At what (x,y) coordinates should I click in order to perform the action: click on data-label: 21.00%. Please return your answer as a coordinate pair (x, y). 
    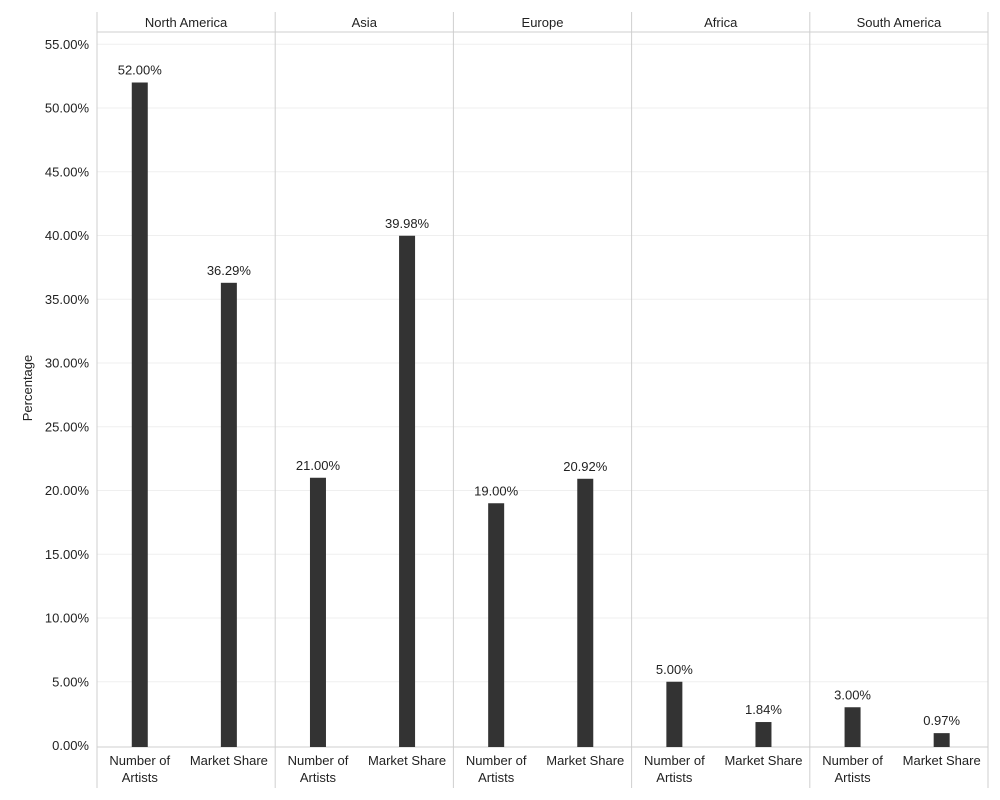
    Looking at the image, I should click on (318, 465).